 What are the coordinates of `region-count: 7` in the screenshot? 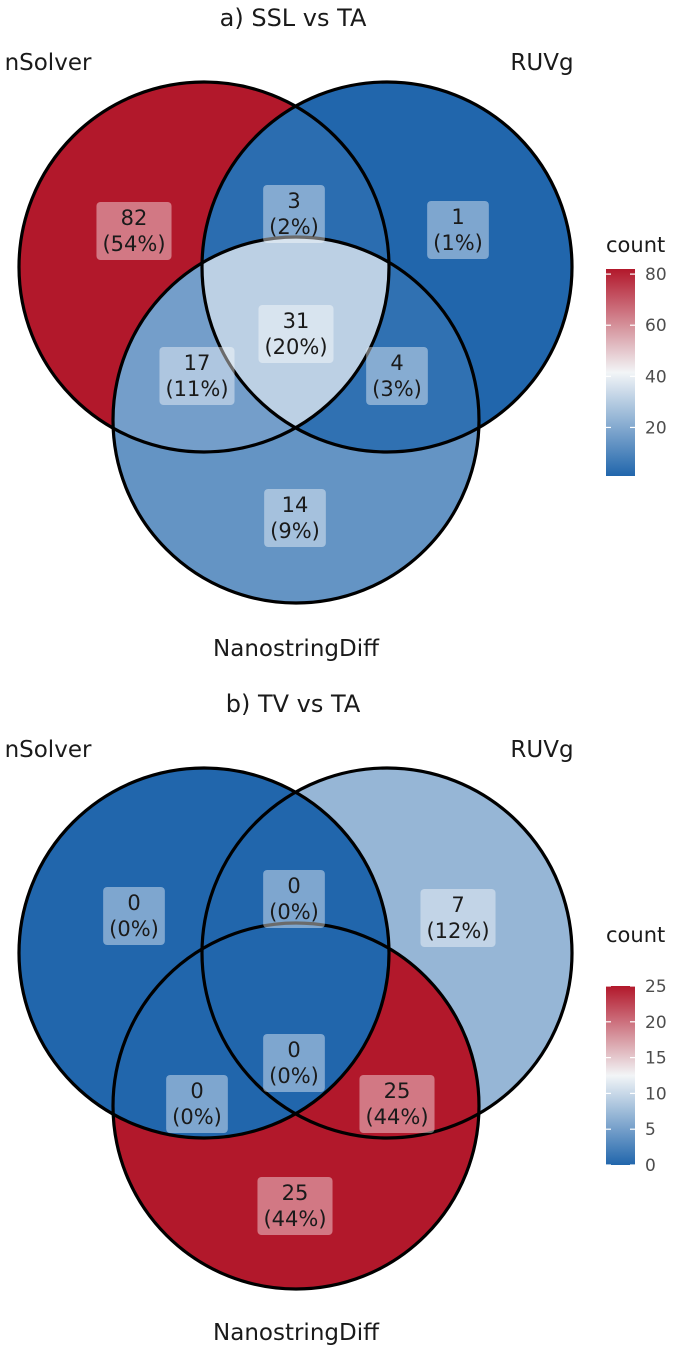 It's located at (457, 905).